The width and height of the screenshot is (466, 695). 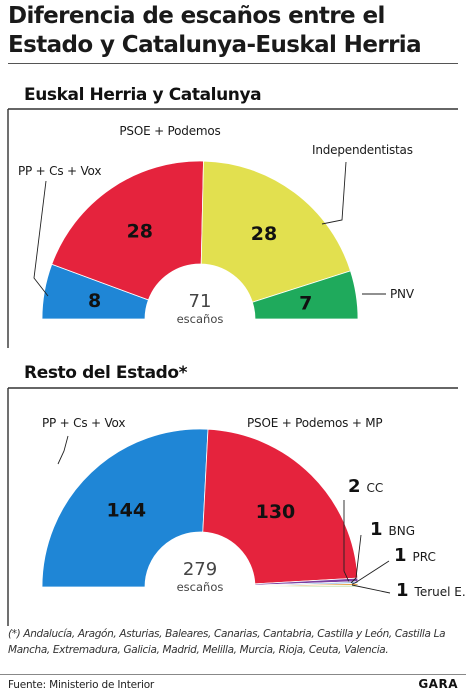 I want to click on section-title: Resto del Estado*, so click(x=106, y=373).